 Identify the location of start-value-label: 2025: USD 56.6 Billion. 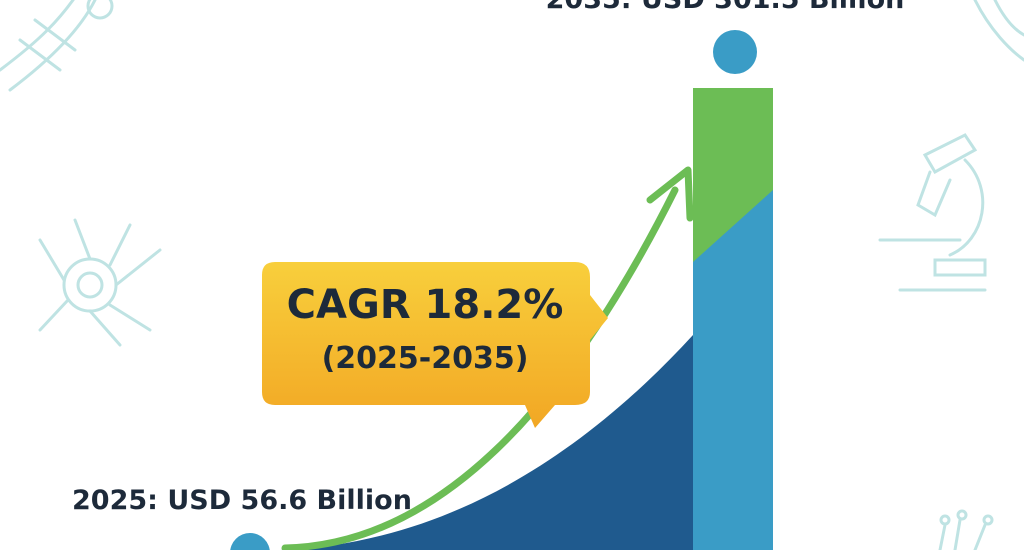
(242, 500).